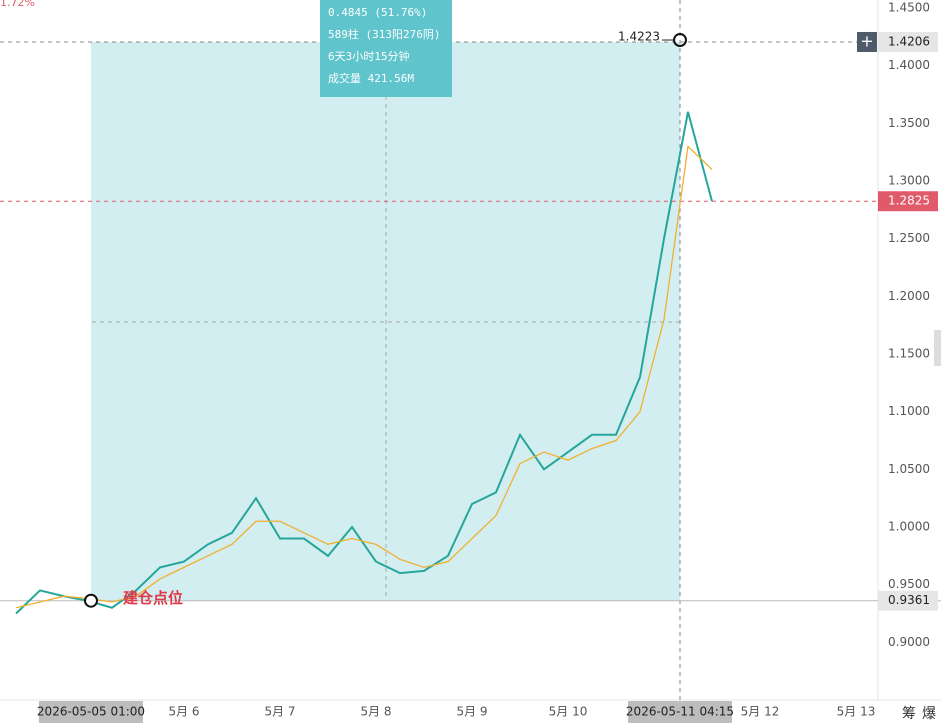  Describe the element at coordinates (909, 296) in the screenshot. I see `y-tick-label: 1.2000` at that location.